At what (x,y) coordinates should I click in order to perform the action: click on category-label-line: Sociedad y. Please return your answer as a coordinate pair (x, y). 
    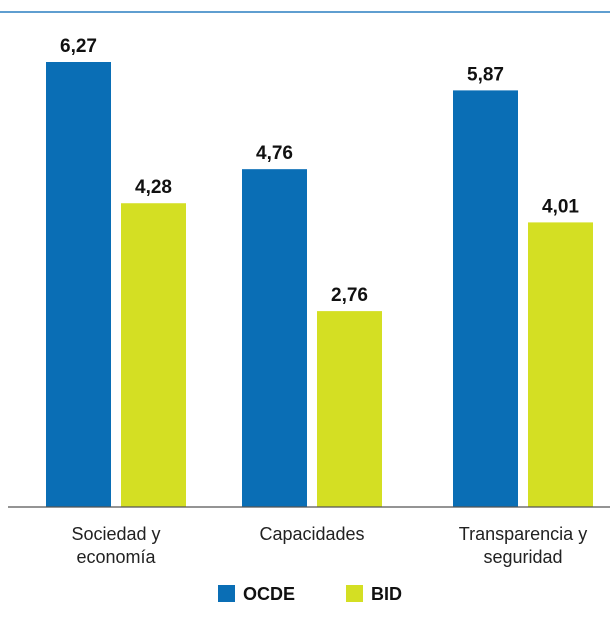
    Looking at the image, I should click on (115, 534).